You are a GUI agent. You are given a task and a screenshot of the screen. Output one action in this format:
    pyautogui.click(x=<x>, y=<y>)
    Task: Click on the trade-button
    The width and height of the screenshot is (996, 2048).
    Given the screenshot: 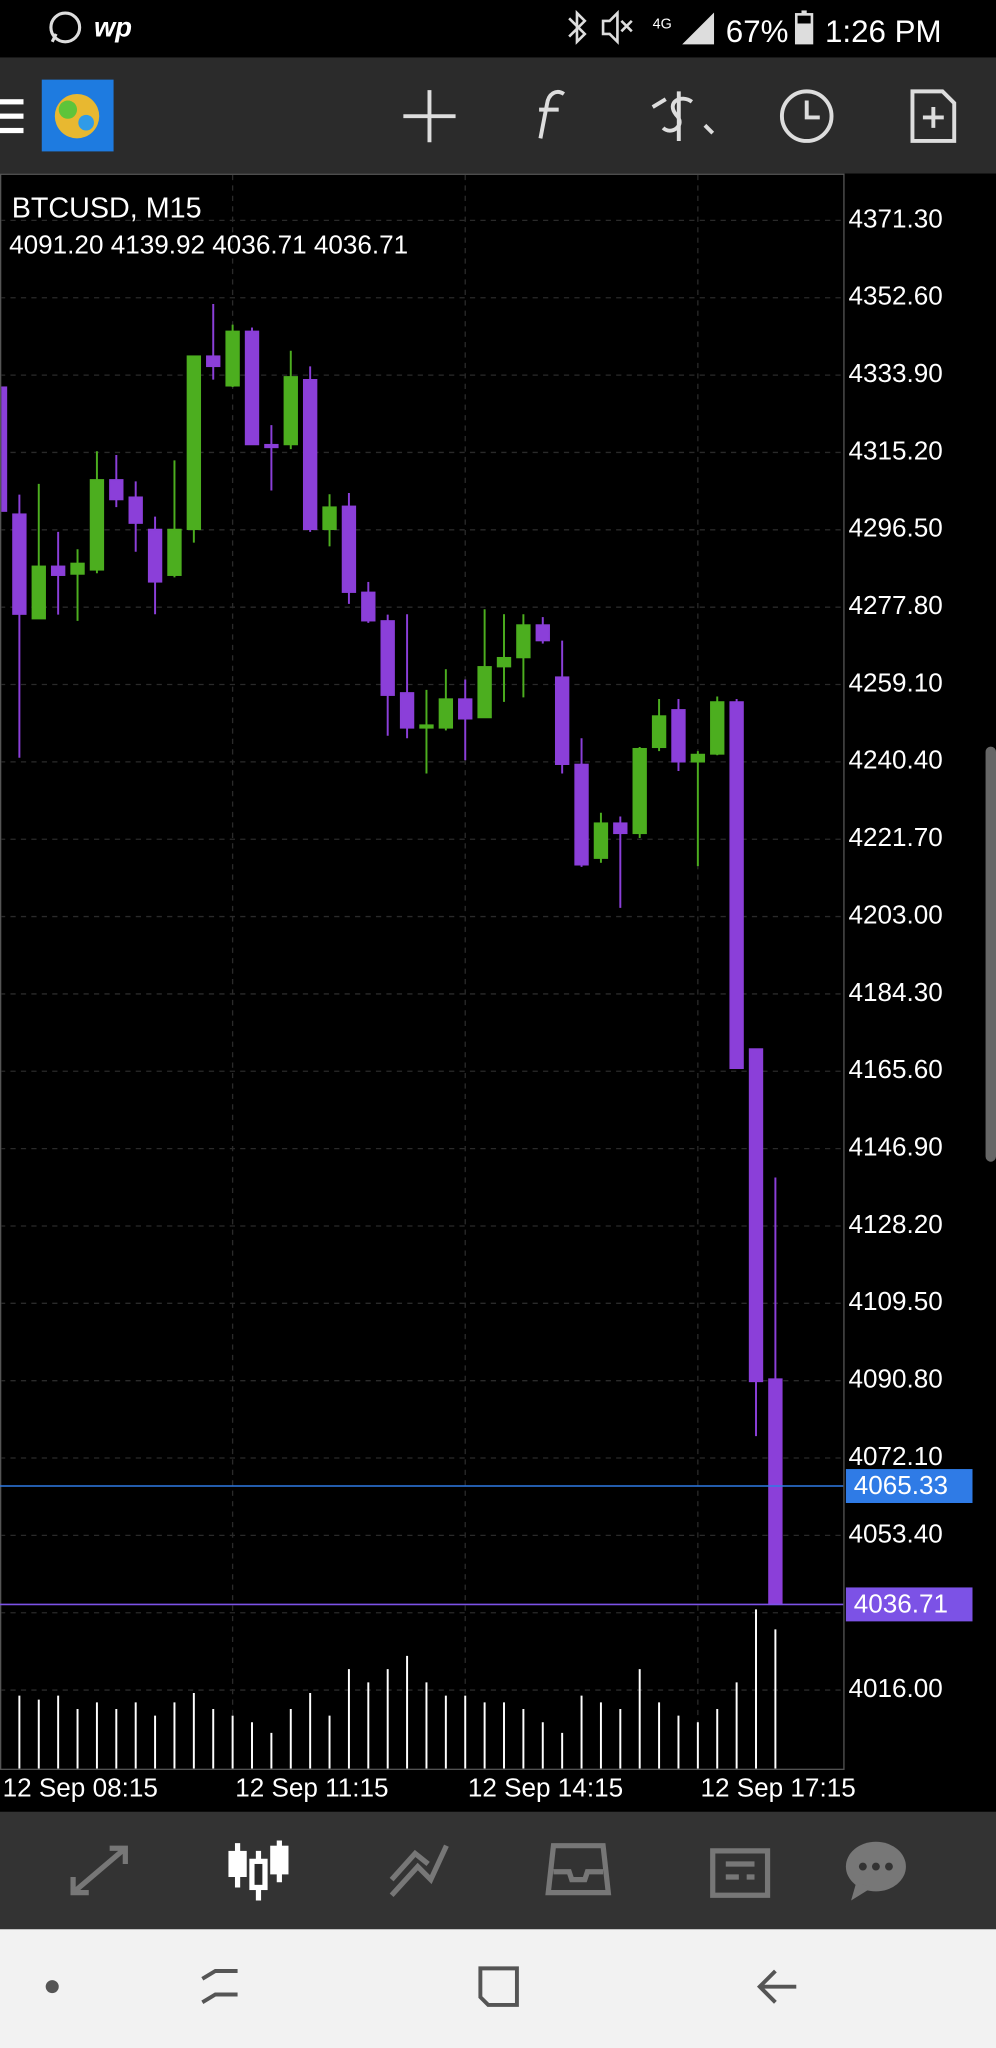 What is the action you would take?
    pyautogui.click(x=683, y=116)
    